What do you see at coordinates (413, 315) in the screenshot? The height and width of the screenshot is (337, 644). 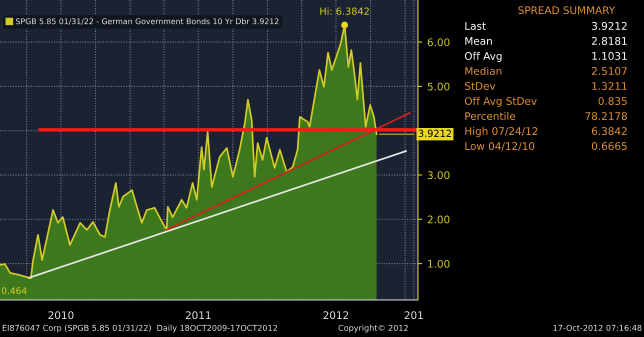 I see `x-tick-label: 201` at bounding box center [413, 315].